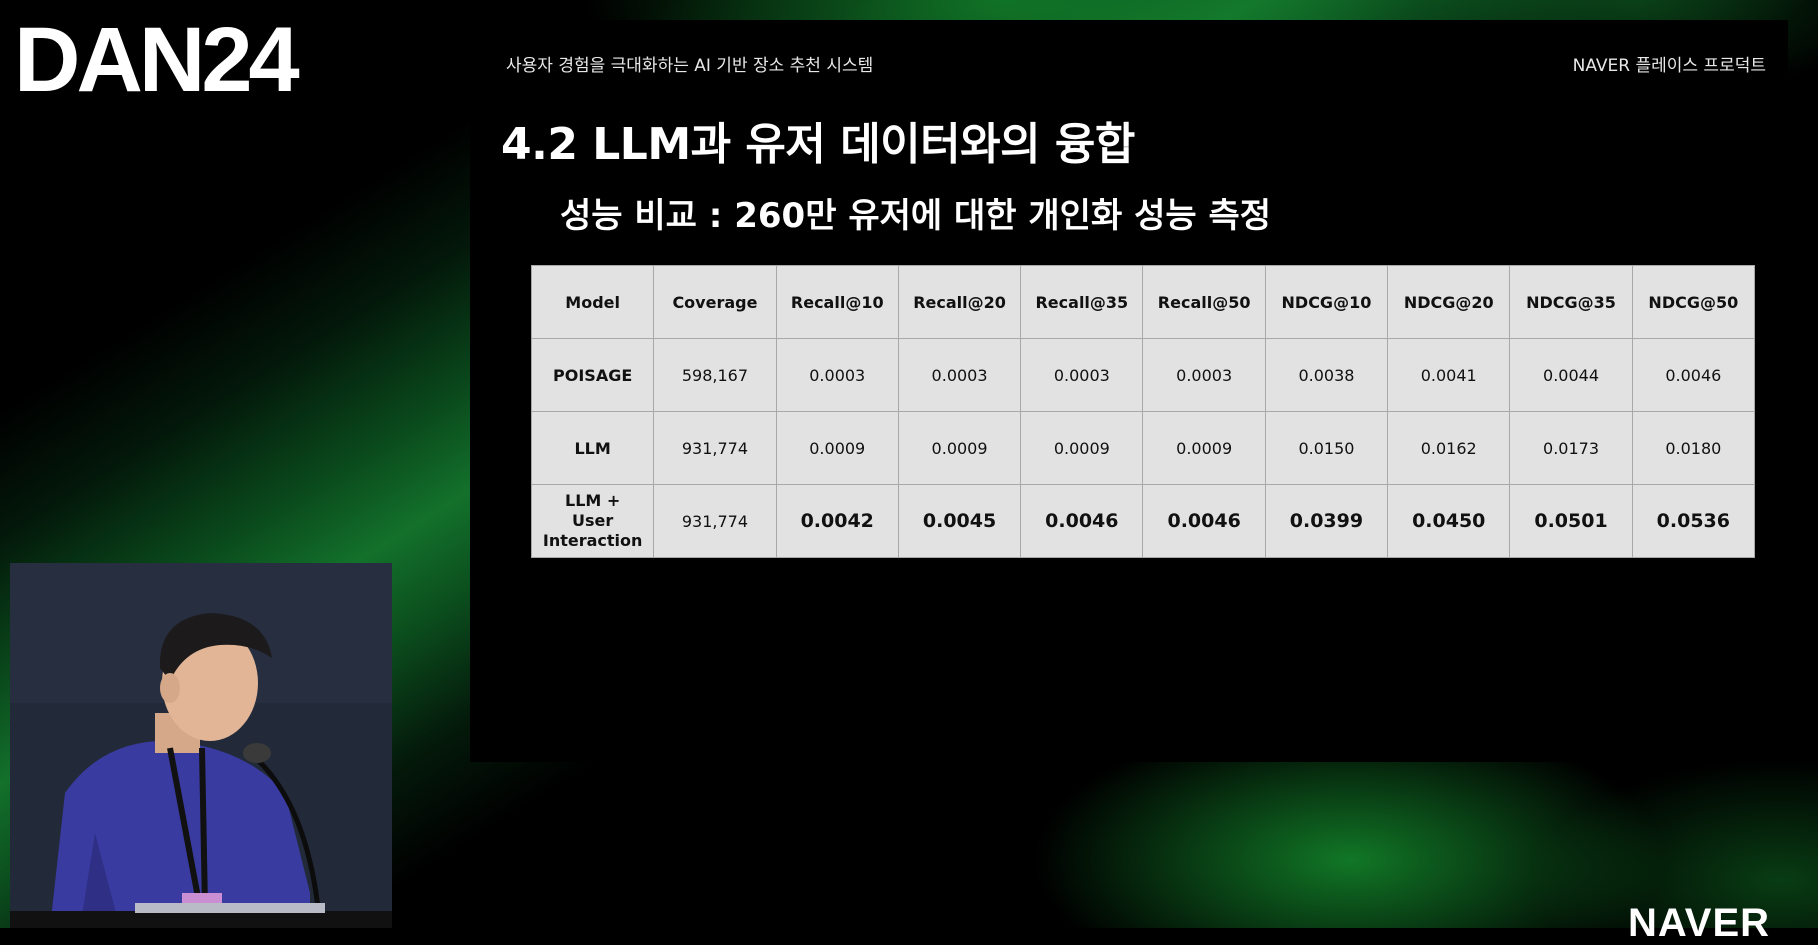  I want to click on slide-title: 4.2 LLM과 유저 데이터와의 융합, so click(818, 144).